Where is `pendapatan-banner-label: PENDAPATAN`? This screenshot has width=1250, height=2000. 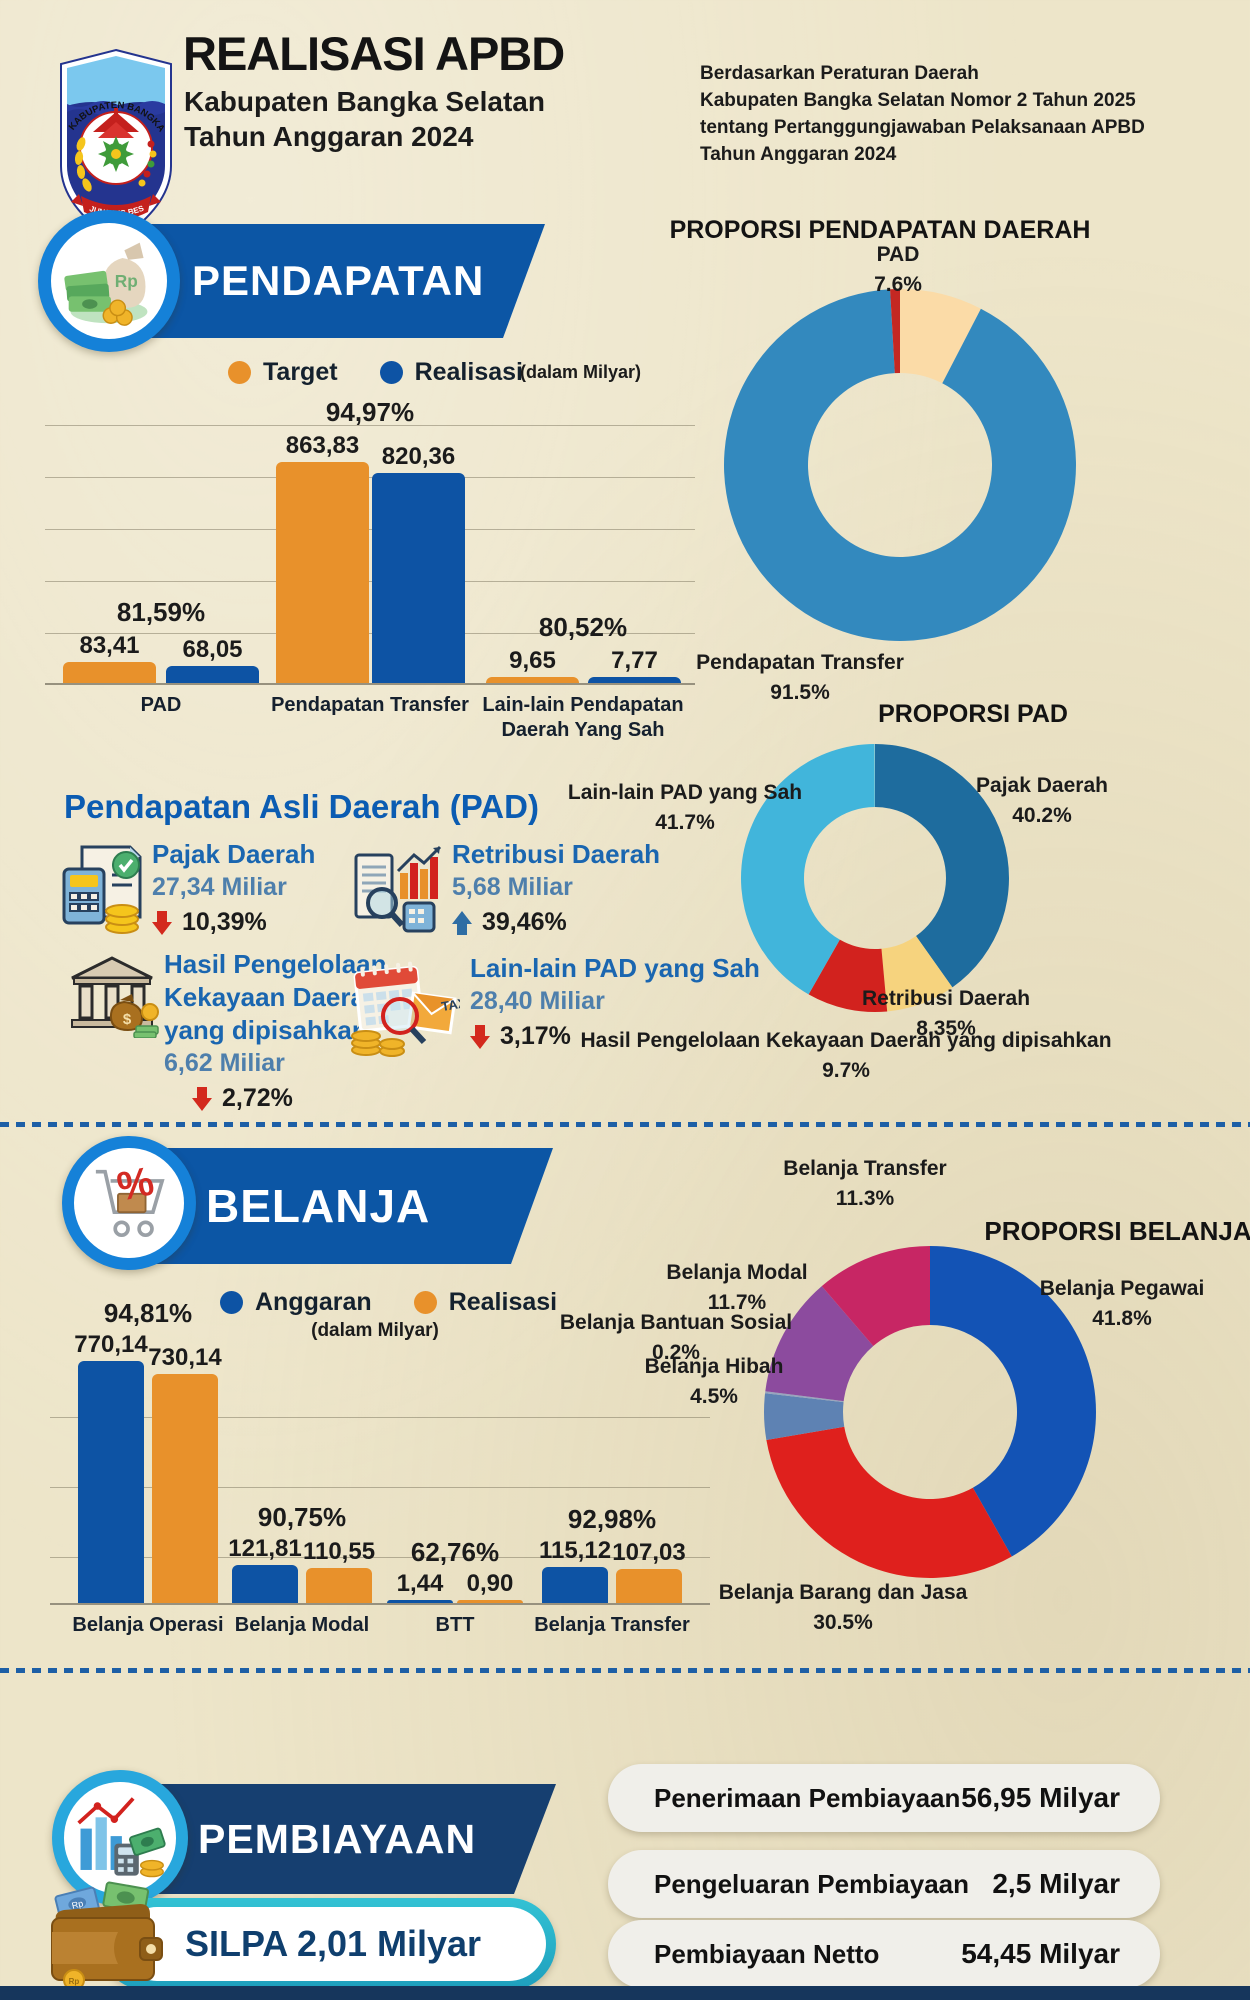 pendapatan-banner-label: PENDAPATAN is located at coordinates (338, 280).